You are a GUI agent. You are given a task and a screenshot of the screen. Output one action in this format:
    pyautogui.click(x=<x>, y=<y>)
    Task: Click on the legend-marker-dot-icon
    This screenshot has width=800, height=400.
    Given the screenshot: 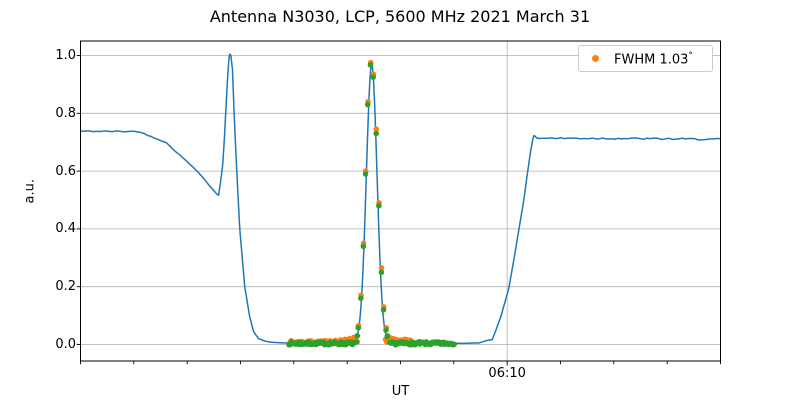 What is the action you would take?
    pyautogui.click(x=595, y=58)
    